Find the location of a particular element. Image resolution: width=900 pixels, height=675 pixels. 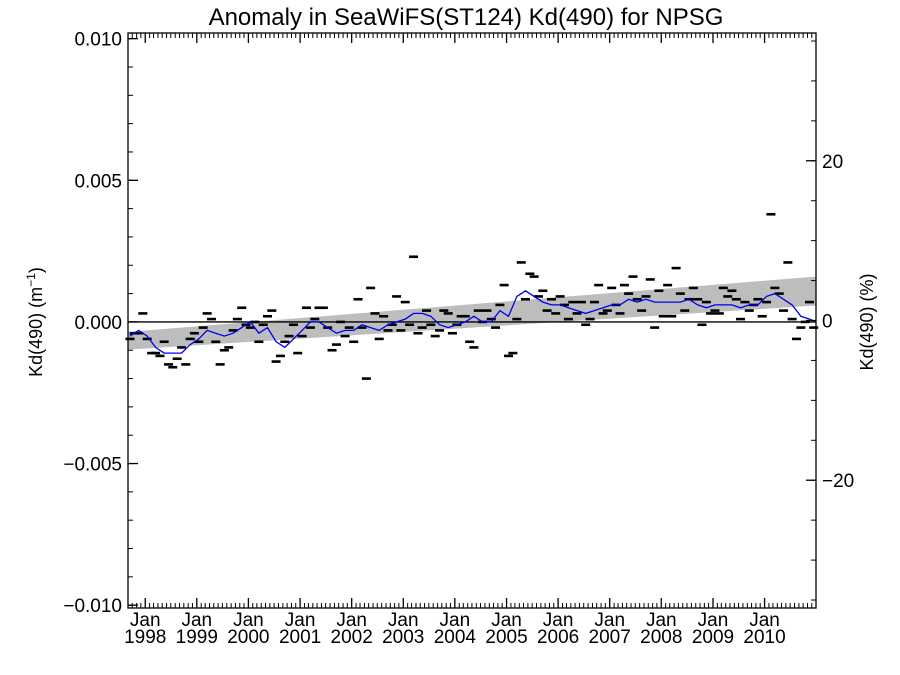

trend-confidence-band is located at coordinates (472, 313).